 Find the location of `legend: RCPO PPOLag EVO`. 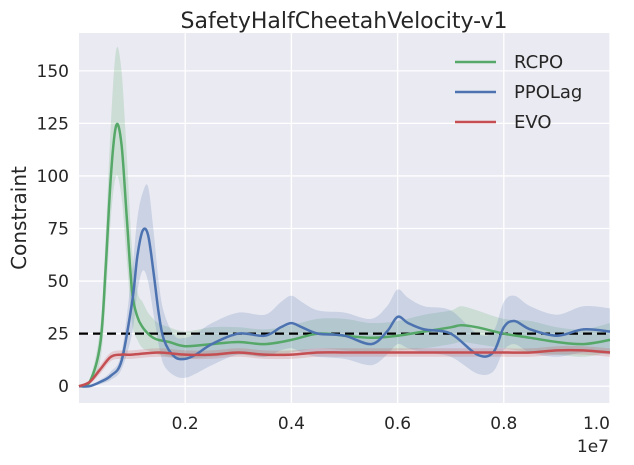

legend: RCPO PPOLag EVO is located at coordinates (518, 92).